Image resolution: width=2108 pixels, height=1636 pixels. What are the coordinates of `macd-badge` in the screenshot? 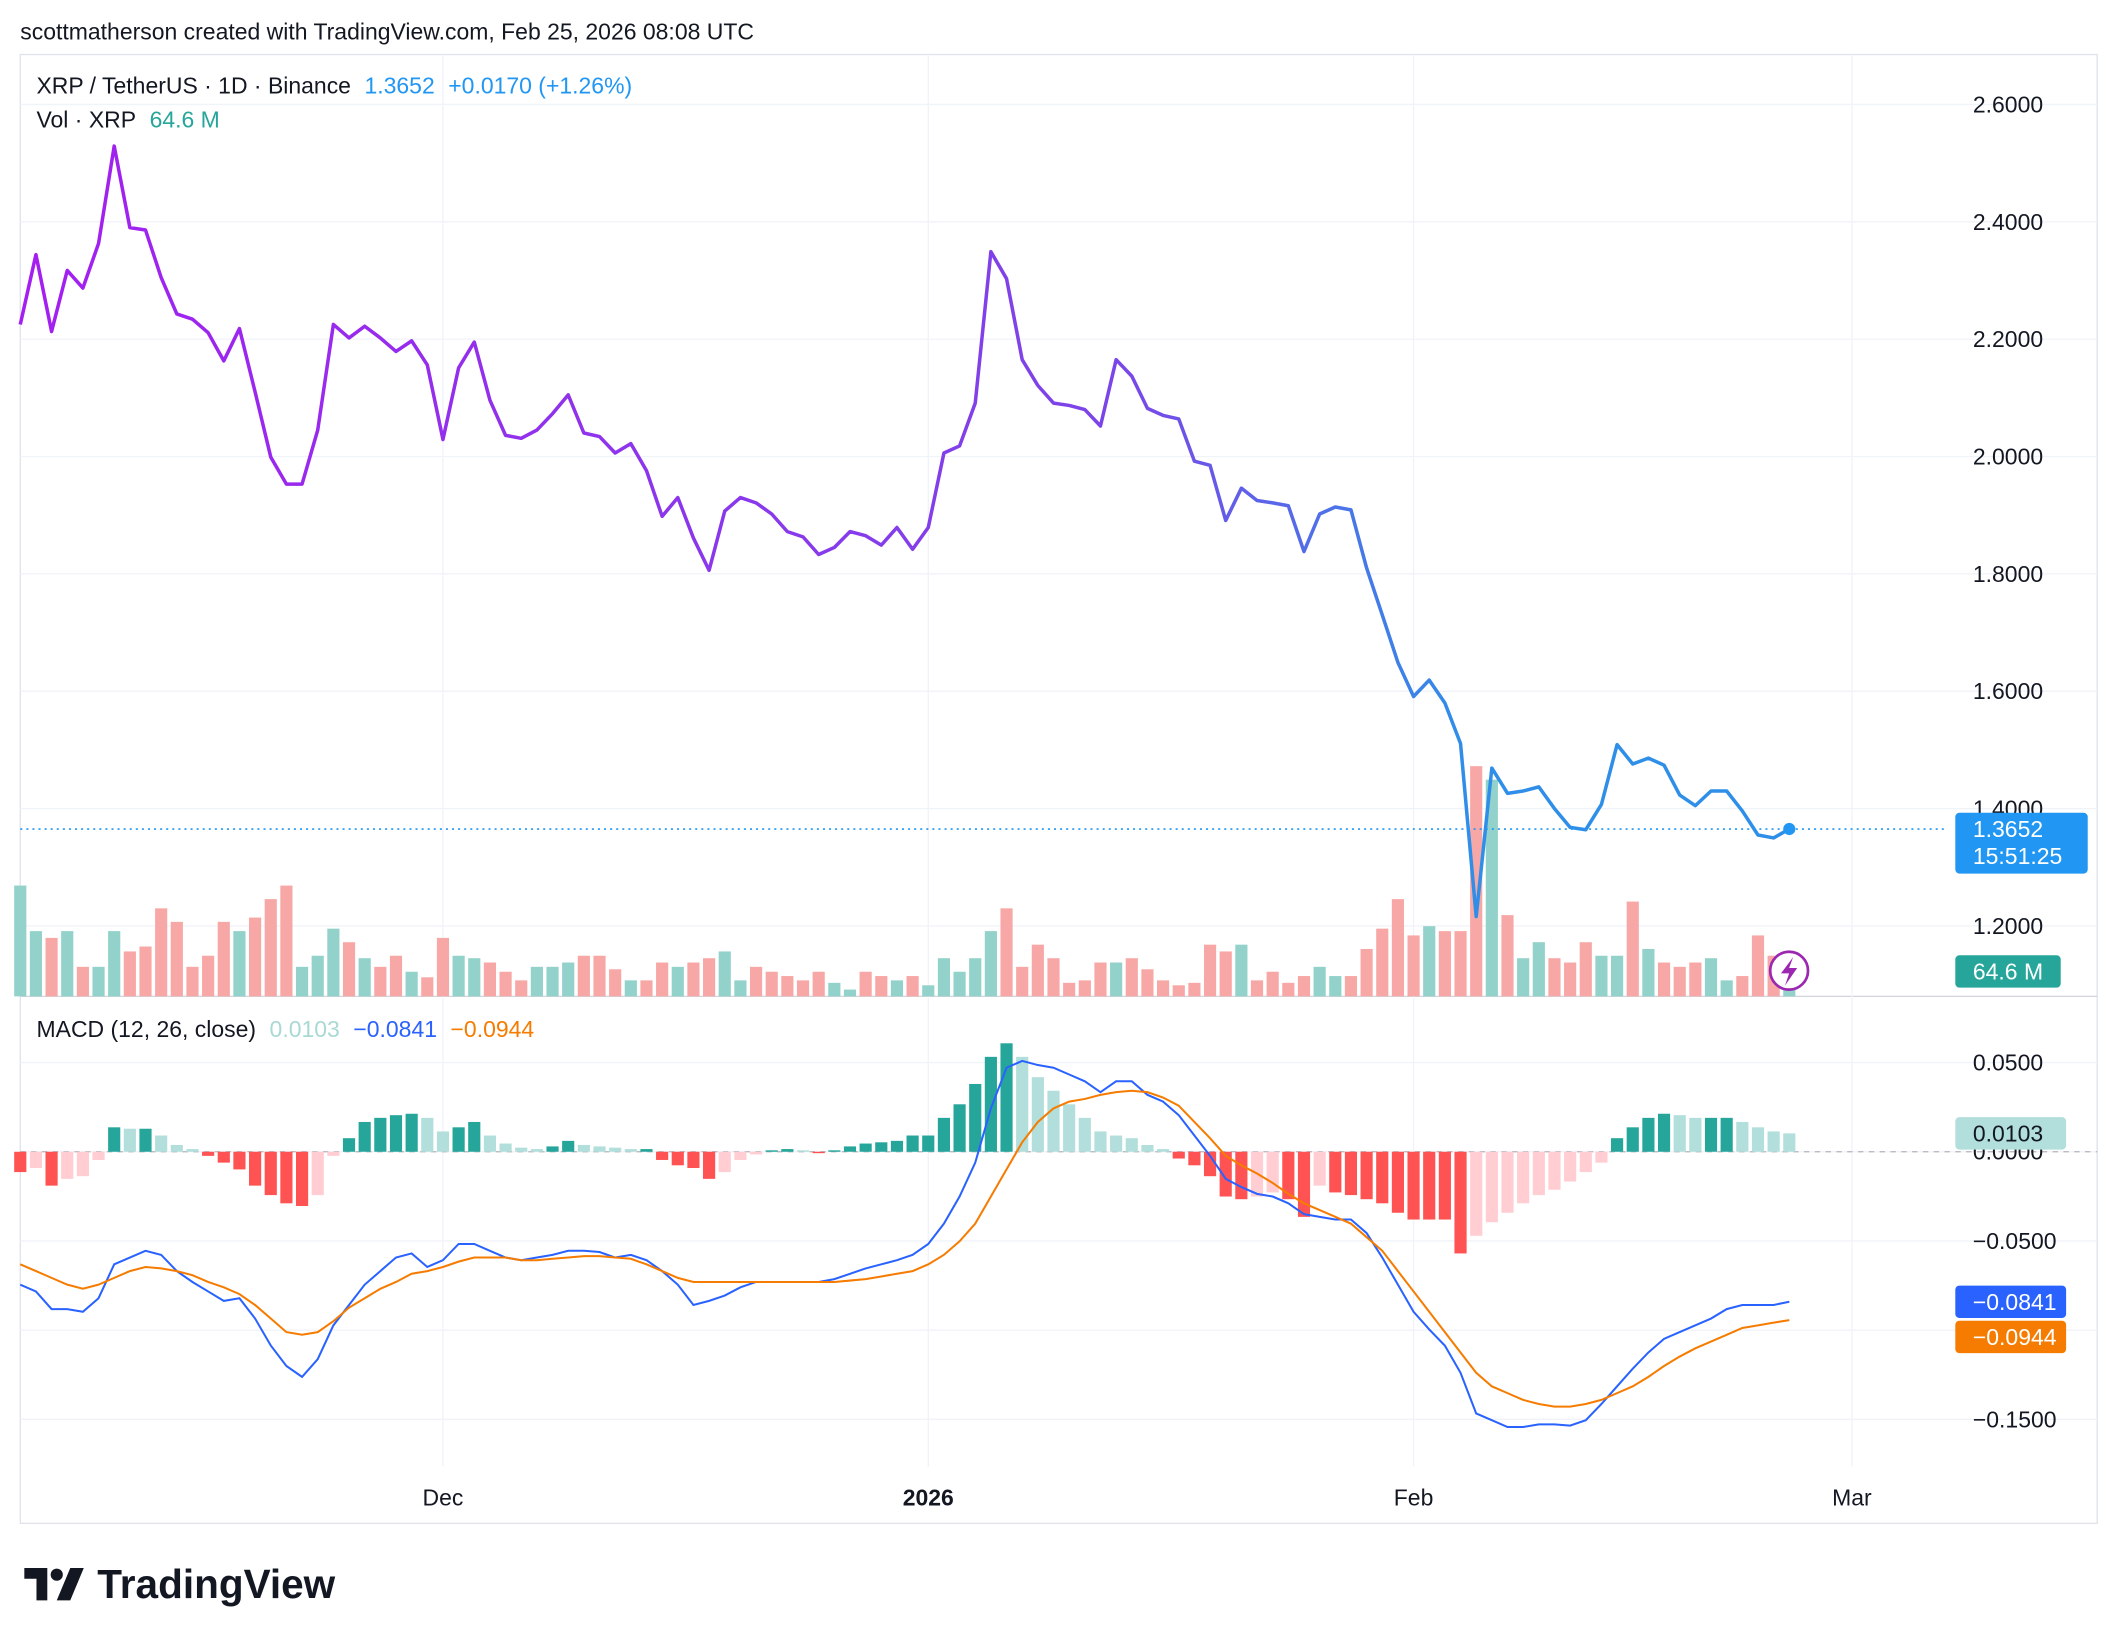 It's located at (2011, 1337).